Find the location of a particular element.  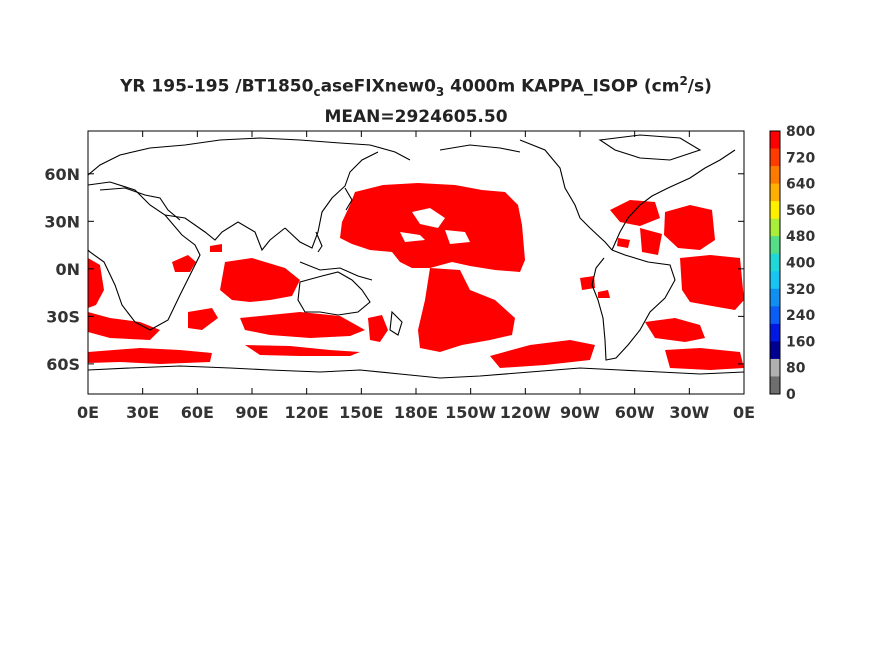

field-patch-southern-indian is located at coordinates (302, 325).